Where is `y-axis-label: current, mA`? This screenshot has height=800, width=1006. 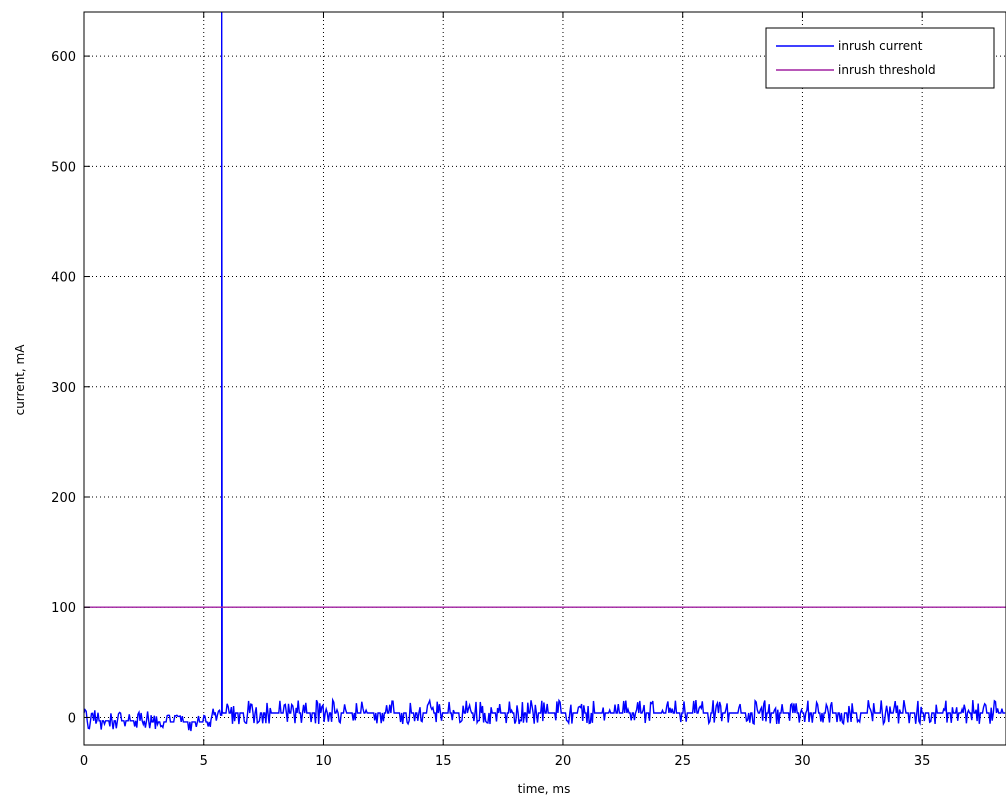 y-axis-label: current, mA is located at coordinates (20, 380).